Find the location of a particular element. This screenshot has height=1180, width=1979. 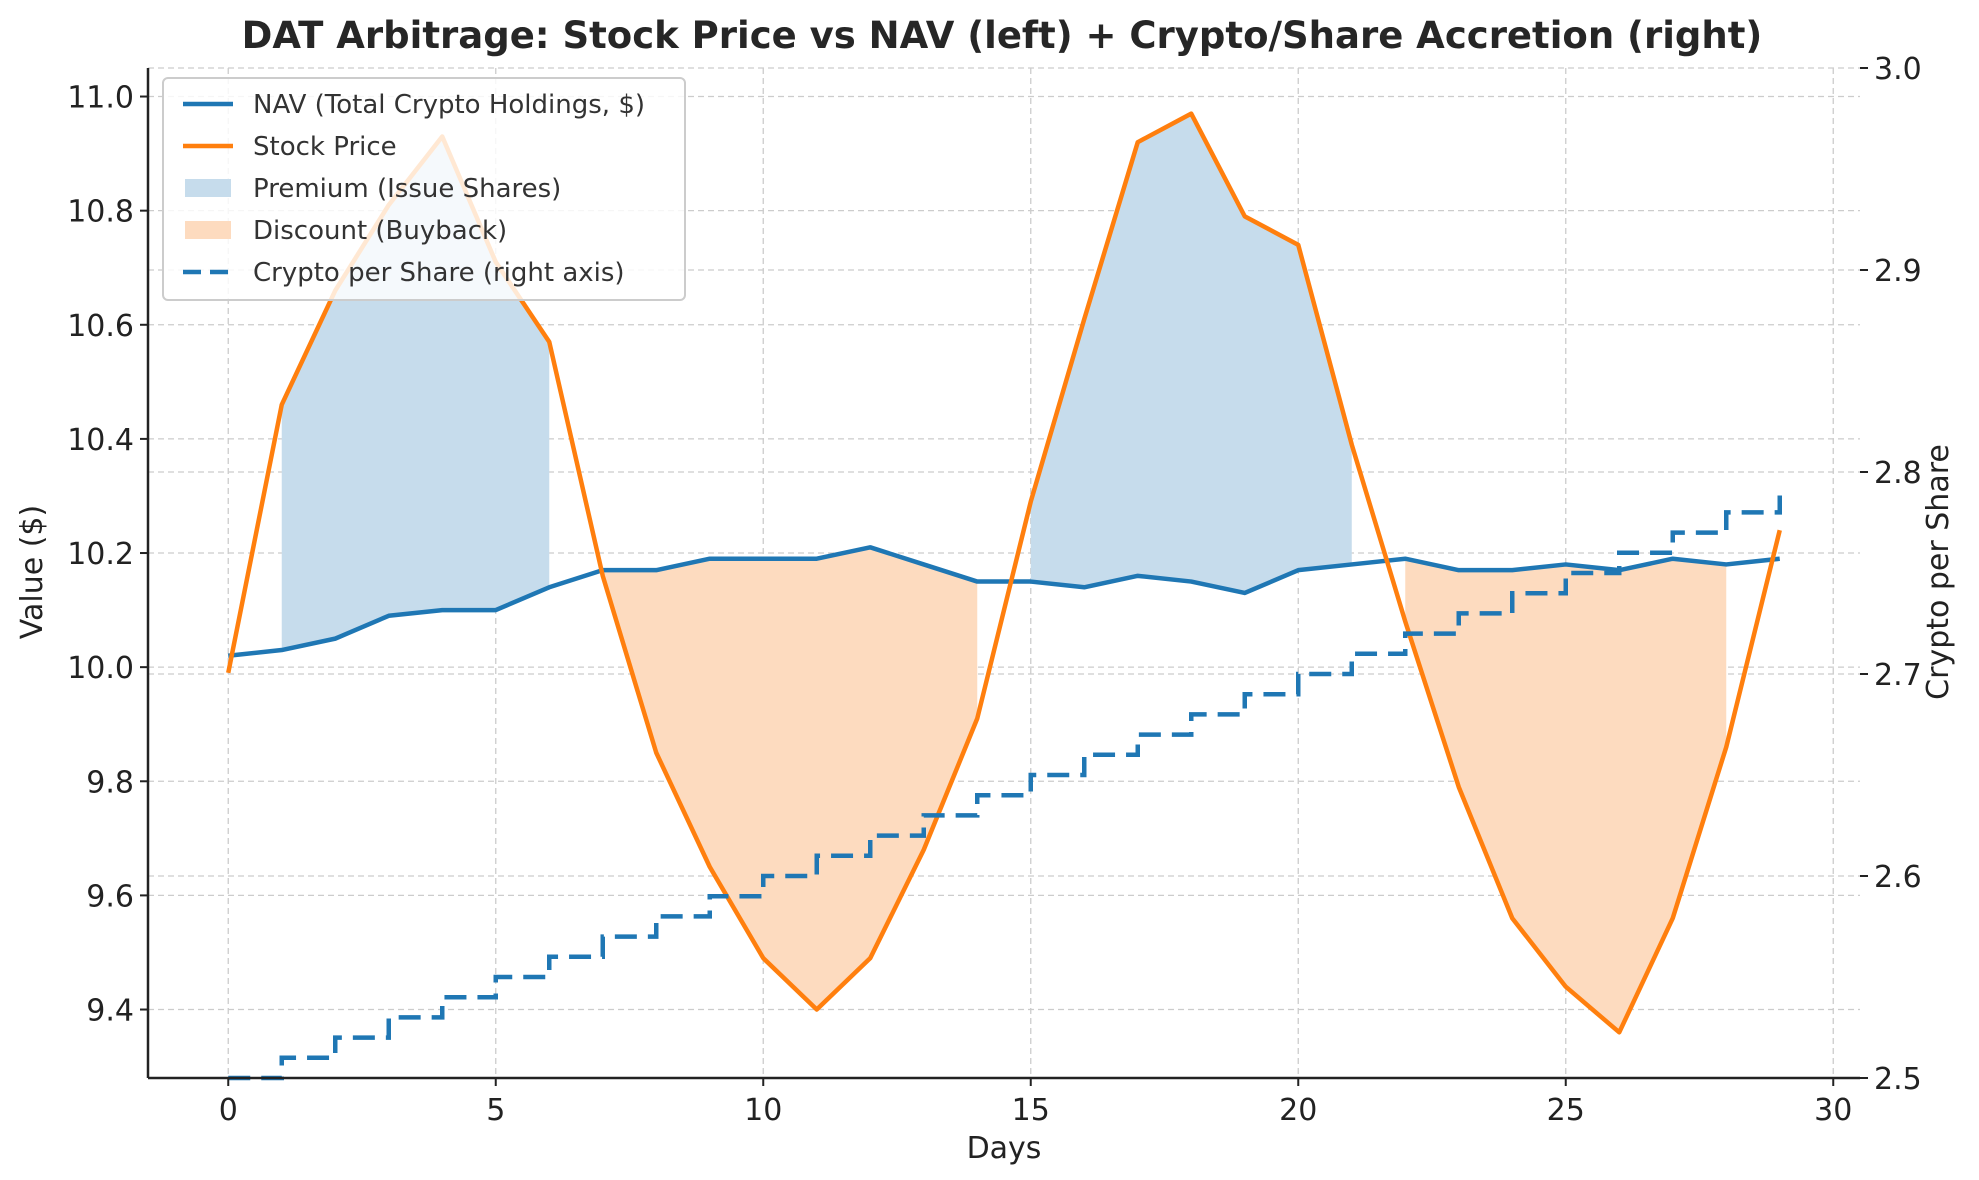

legend-label: Discount (Buyback) is located at coordinates (380, 231).